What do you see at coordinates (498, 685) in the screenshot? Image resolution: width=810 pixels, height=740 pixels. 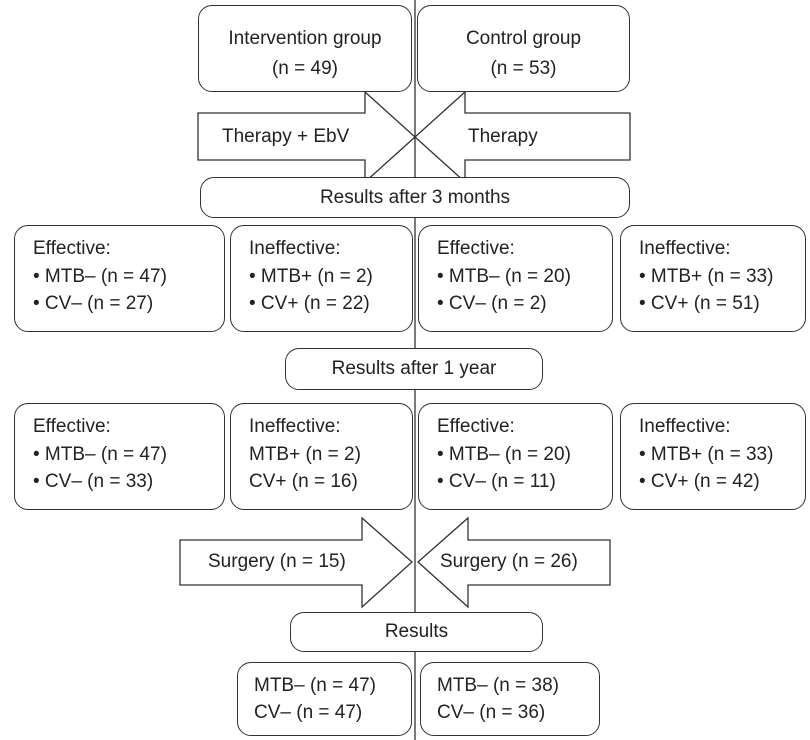 I see `box-item: MTB– (n = 38)` at bounding box center [498, 685].